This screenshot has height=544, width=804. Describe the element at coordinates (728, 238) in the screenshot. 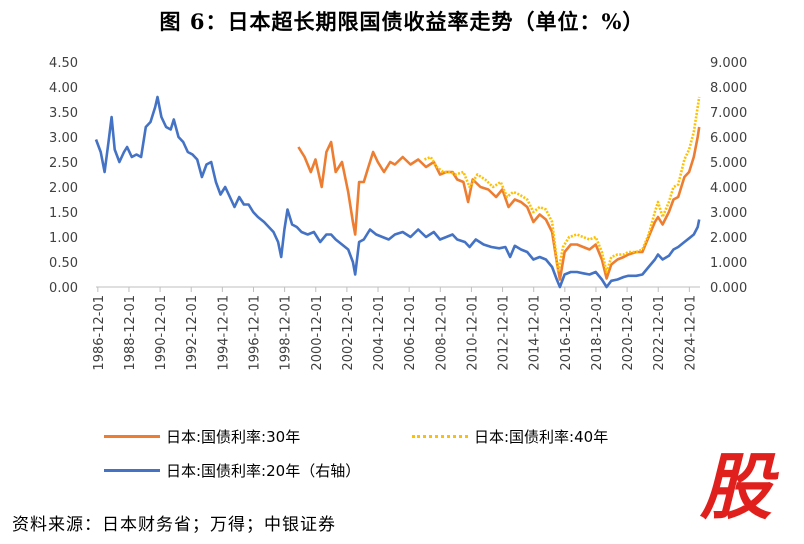

I see `y-right-tick-label: 2.000` at that location.